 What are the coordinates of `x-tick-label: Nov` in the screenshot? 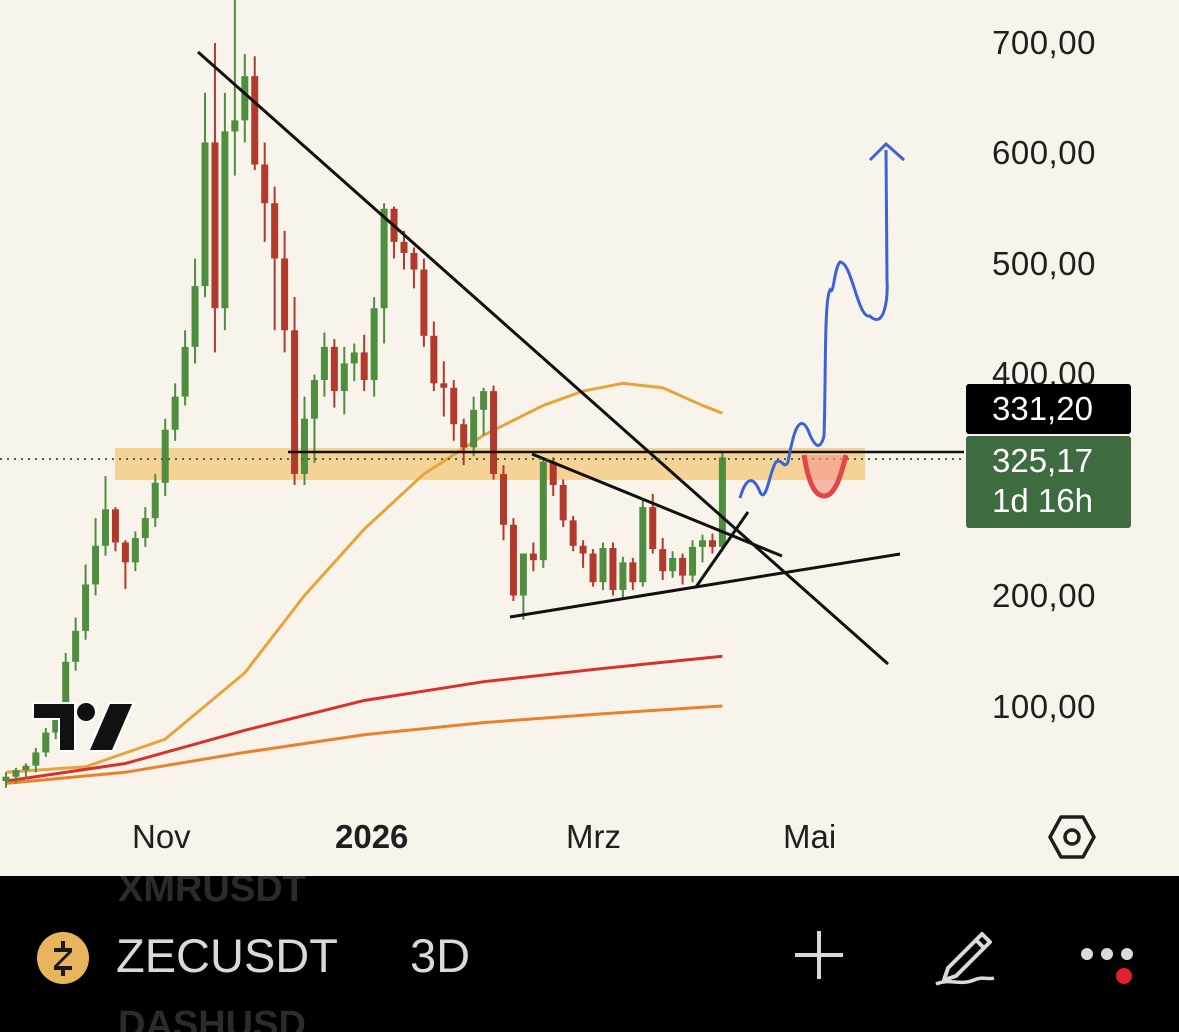 It's located at (161, 836).